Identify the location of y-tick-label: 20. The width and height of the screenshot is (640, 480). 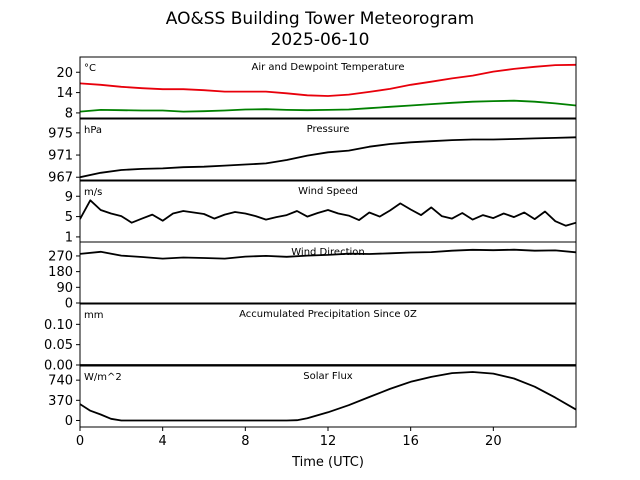
(64, 73).